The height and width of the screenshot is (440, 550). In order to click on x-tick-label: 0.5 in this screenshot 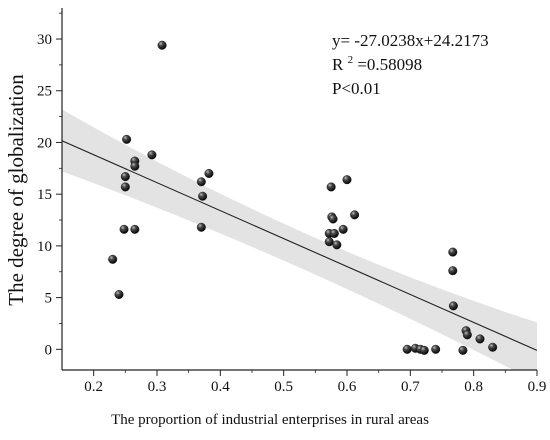, I will do `click(283, 387)`.